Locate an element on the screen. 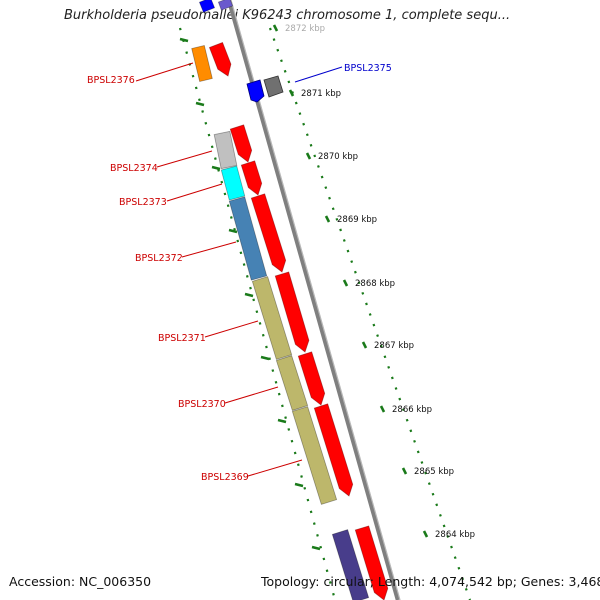 This screenshot has height=600, width=600. ortholog-segment-steelblue is located at coordinates (248, 238).